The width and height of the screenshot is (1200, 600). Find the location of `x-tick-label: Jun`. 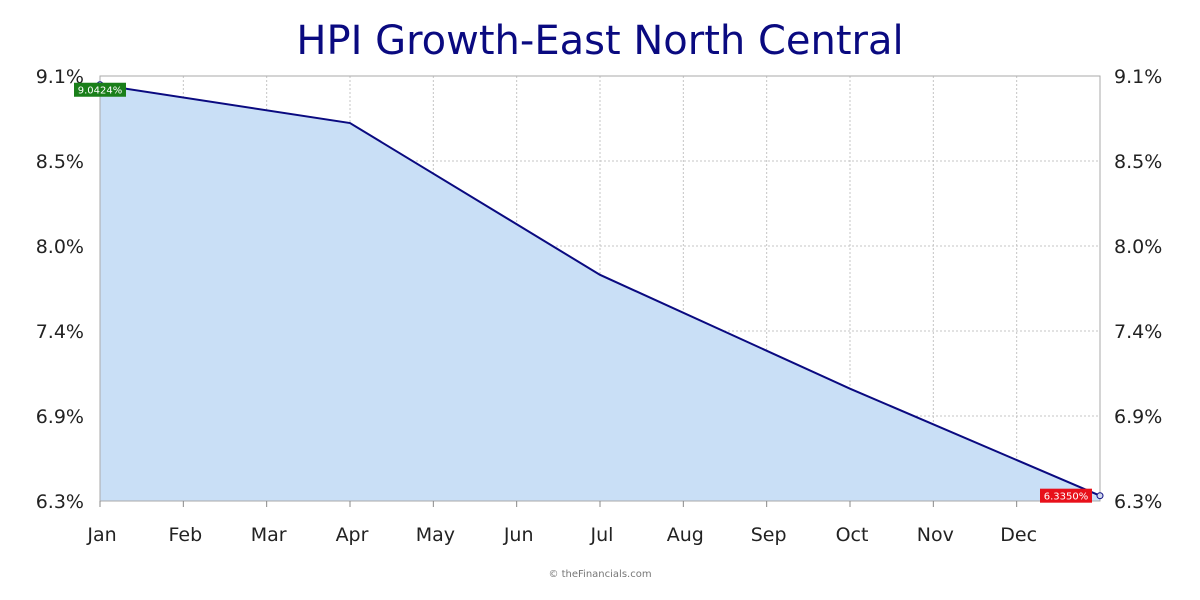

x-tick-label: Jun is located at coordinates (518, 535).